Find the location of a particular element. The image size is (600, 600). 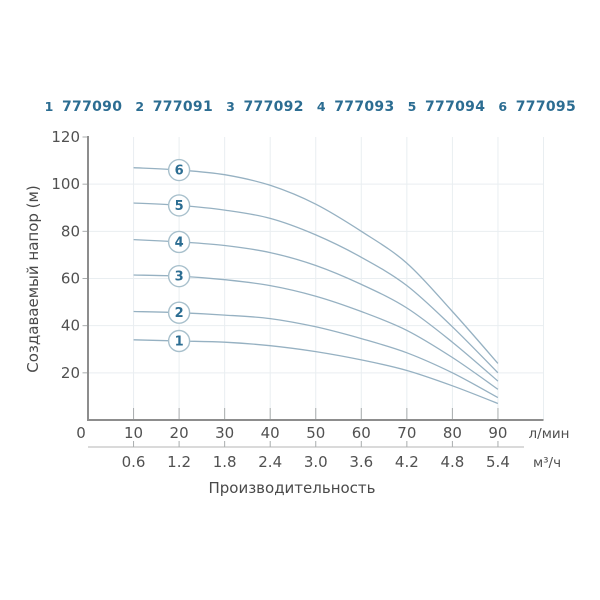

curve-marker-label-3: 3 is located at coordinates (179, 277).